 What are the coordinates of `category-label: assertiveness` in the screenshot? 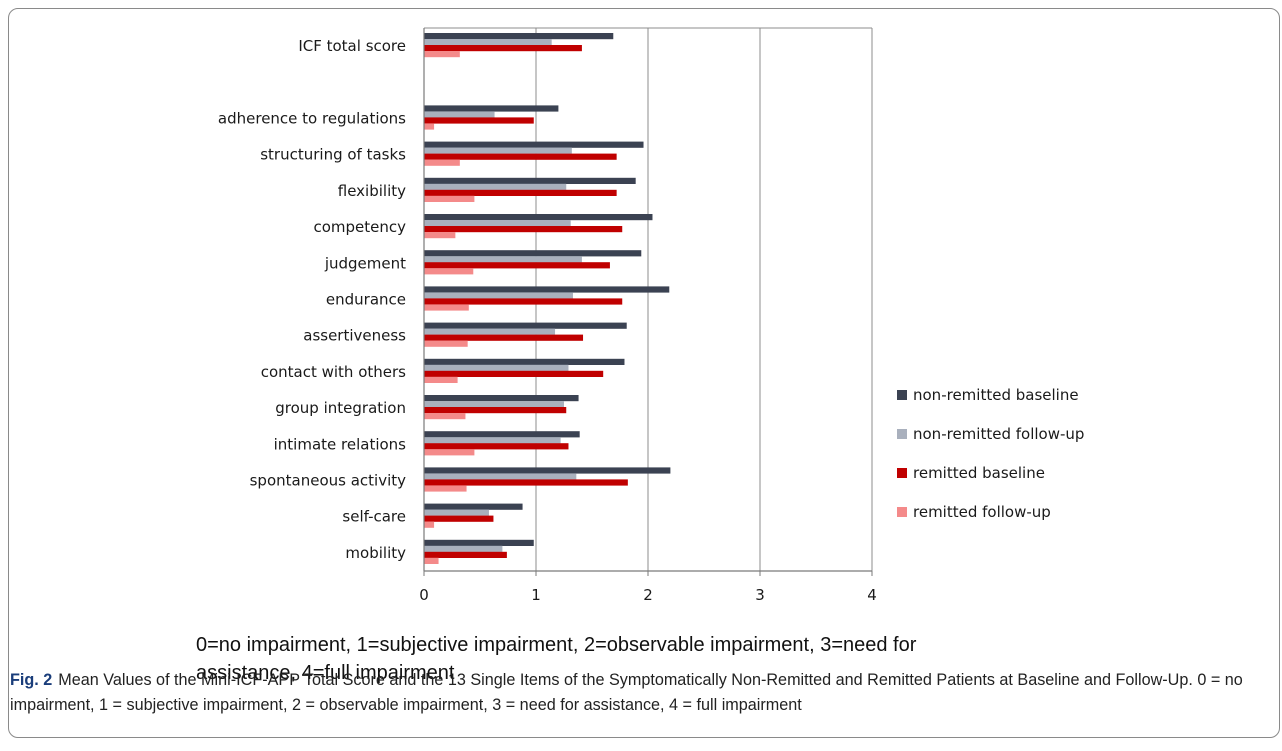 It's located at (354, 336).